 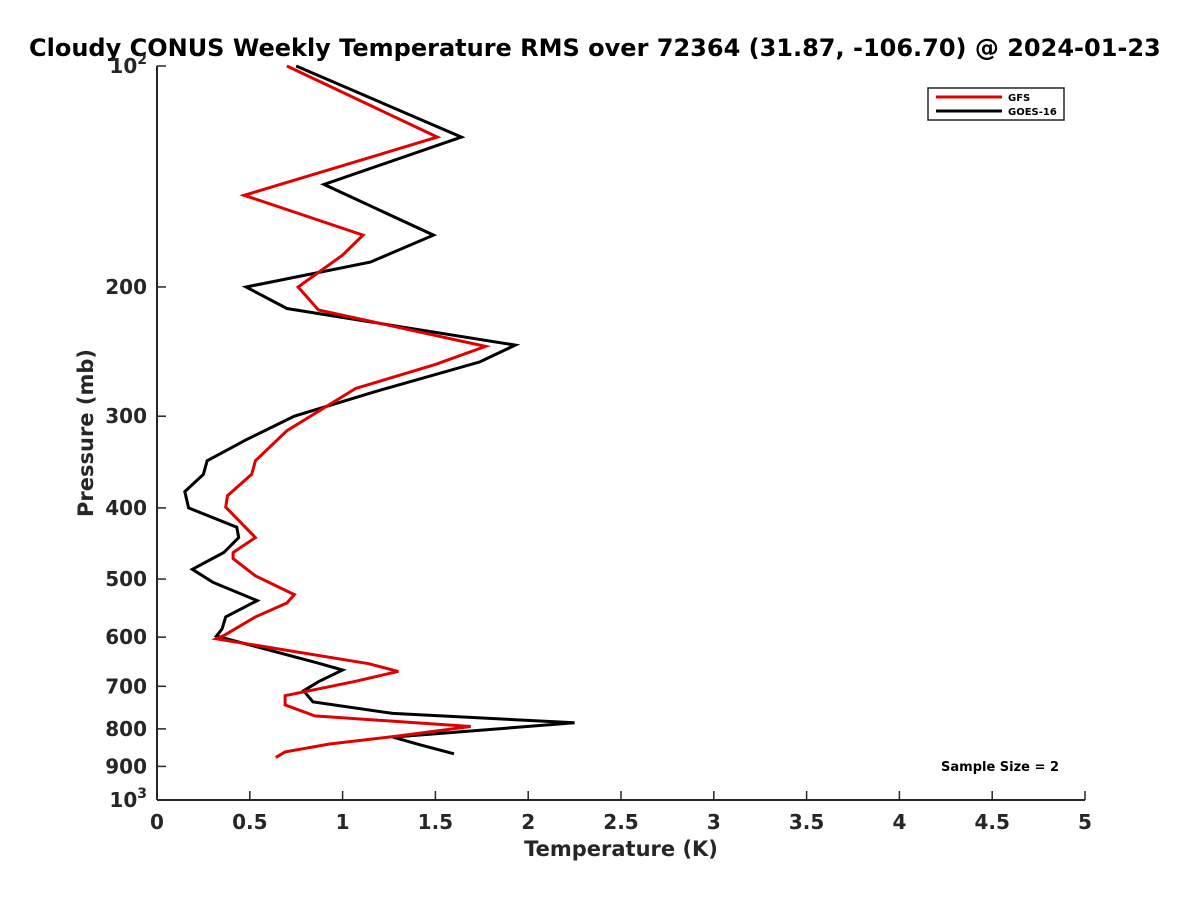 I want to click on y-tick-label: 400, so click(x=126, y=508).